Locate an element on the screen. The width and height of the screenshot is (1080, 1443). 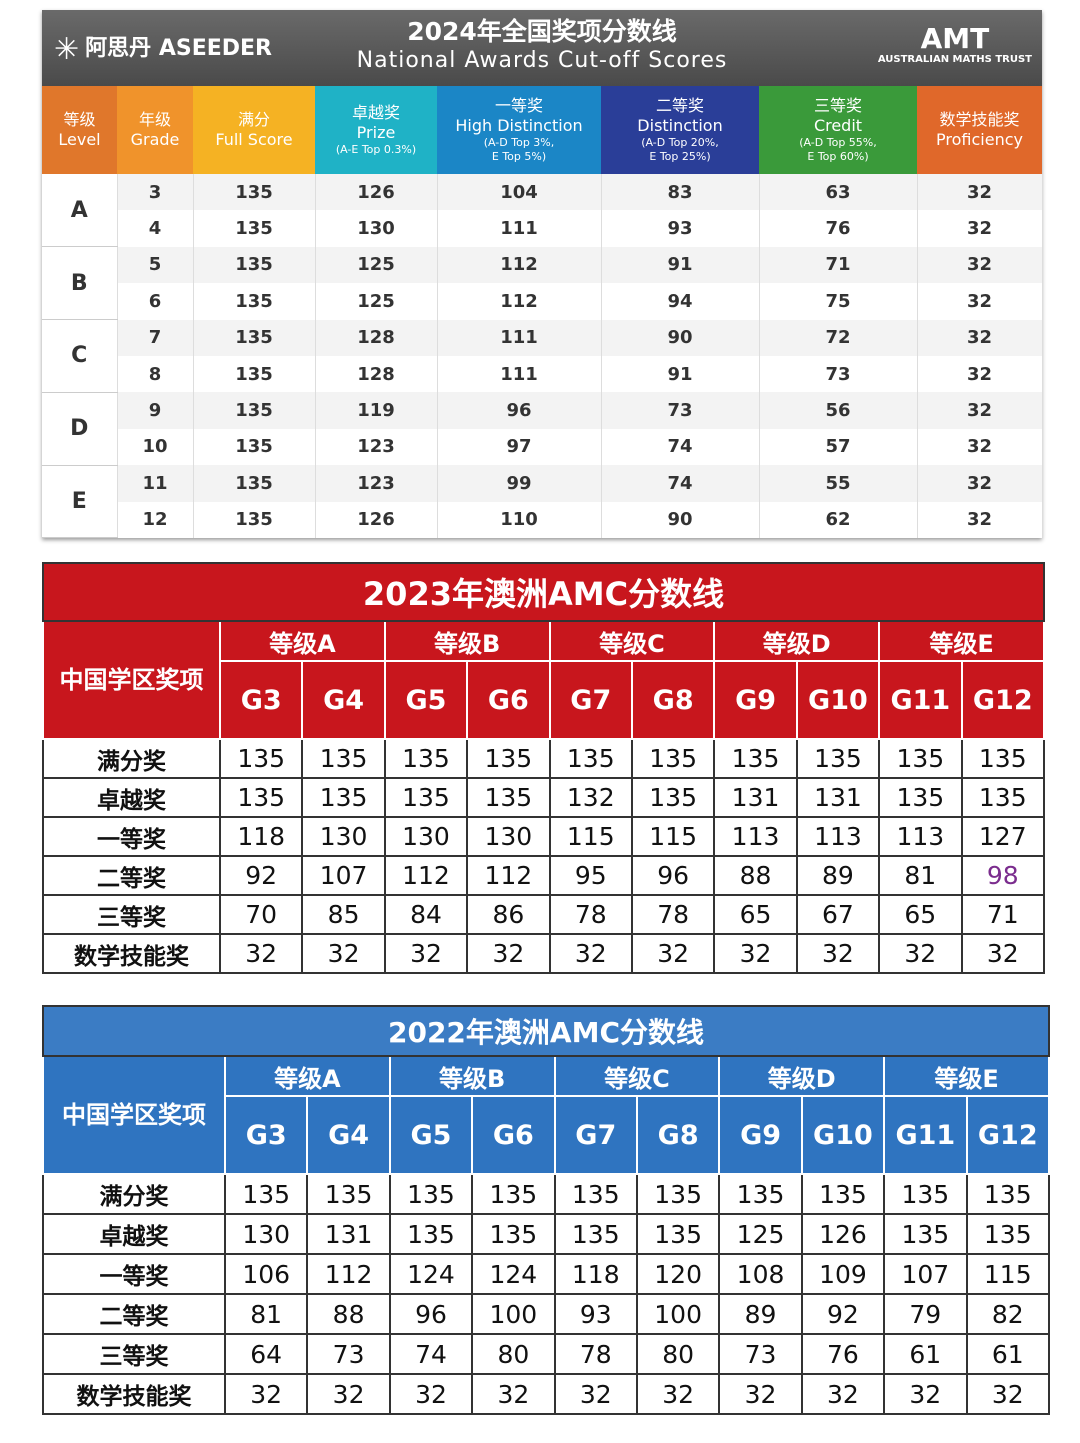
grade: G4 is located at coordinates (343, 700).